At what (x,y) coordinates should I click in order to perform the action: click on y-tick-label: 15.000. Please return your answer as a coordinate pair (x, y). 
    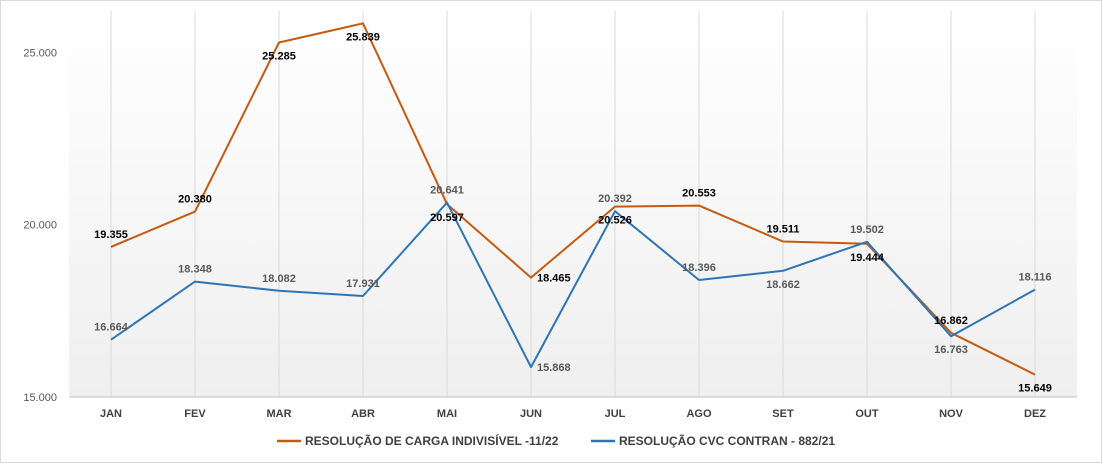
    Looking at the image, I should click on (40, 398).